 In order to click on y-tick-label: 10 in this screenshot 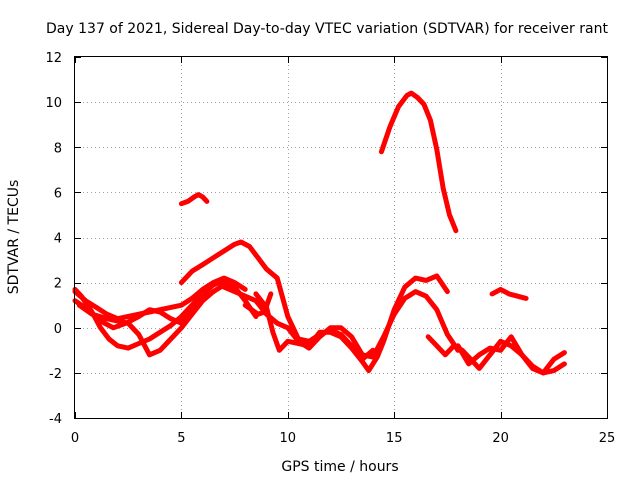, I will do `click(53, 103)`.